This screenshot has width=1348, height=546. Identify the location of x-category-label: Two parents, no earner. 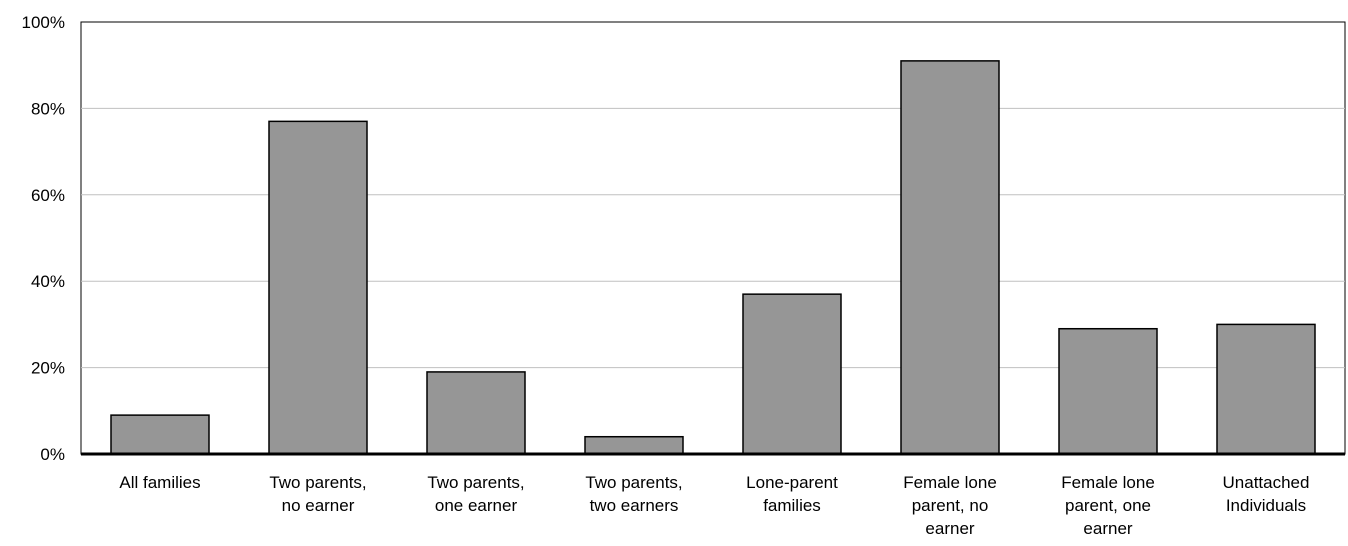
(317, 494).